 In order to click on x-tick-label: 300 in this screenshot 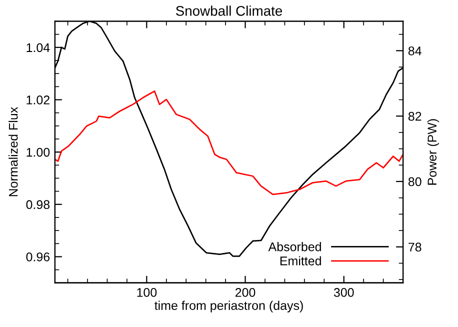, I will do `click(344, 292)`.